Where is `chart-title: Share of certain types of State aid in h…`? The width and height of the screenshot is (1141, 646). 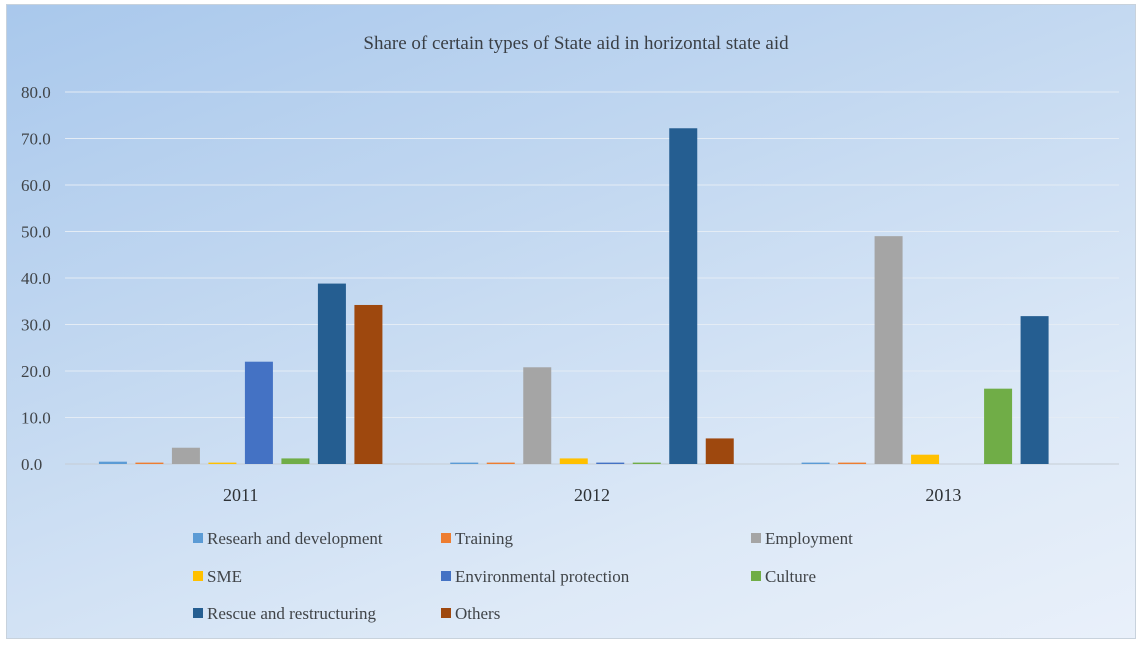 chart-title: Share of certain types of State aid in h… is located at coordinates (576, 43).